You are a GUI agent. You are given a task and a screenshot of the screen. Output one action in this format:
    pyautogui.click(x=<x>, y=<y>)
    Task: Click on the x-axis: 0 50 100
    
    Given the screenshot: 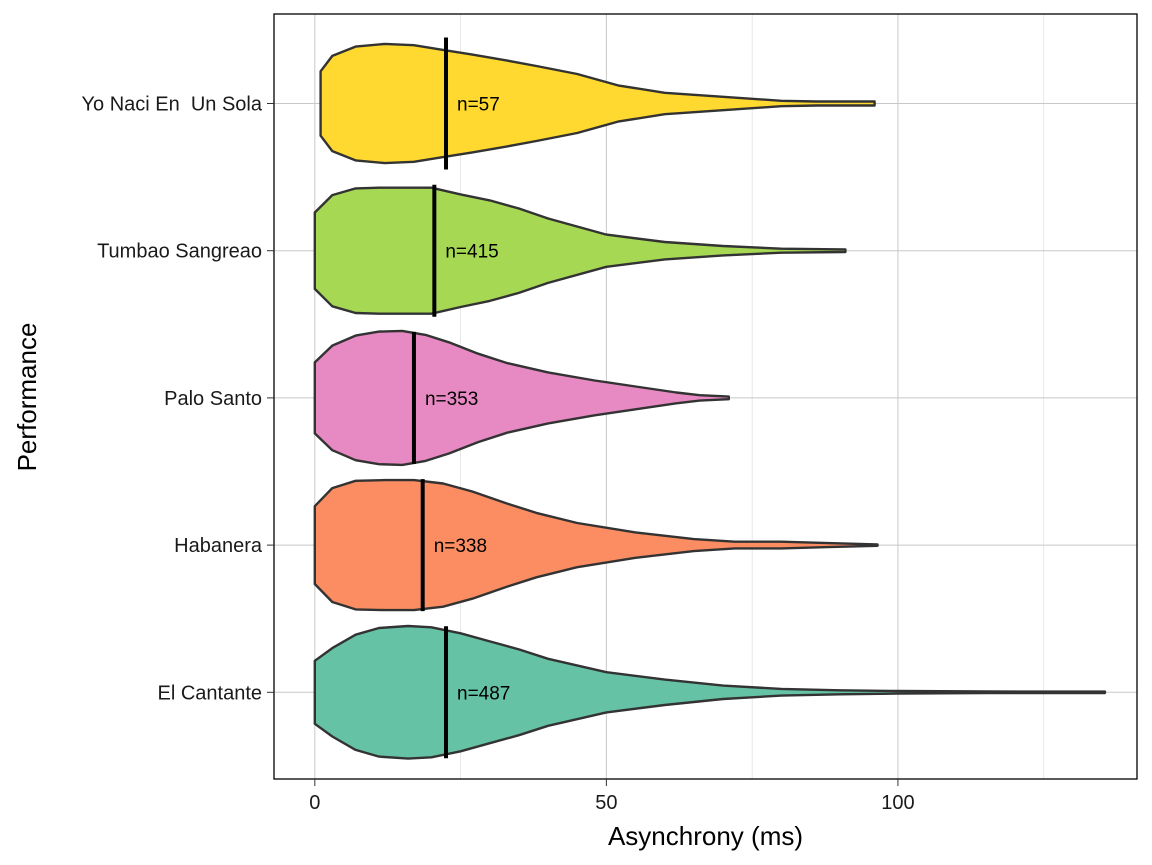 What is the action you would take?
    pyautogui.click(x=612, y=796)
    